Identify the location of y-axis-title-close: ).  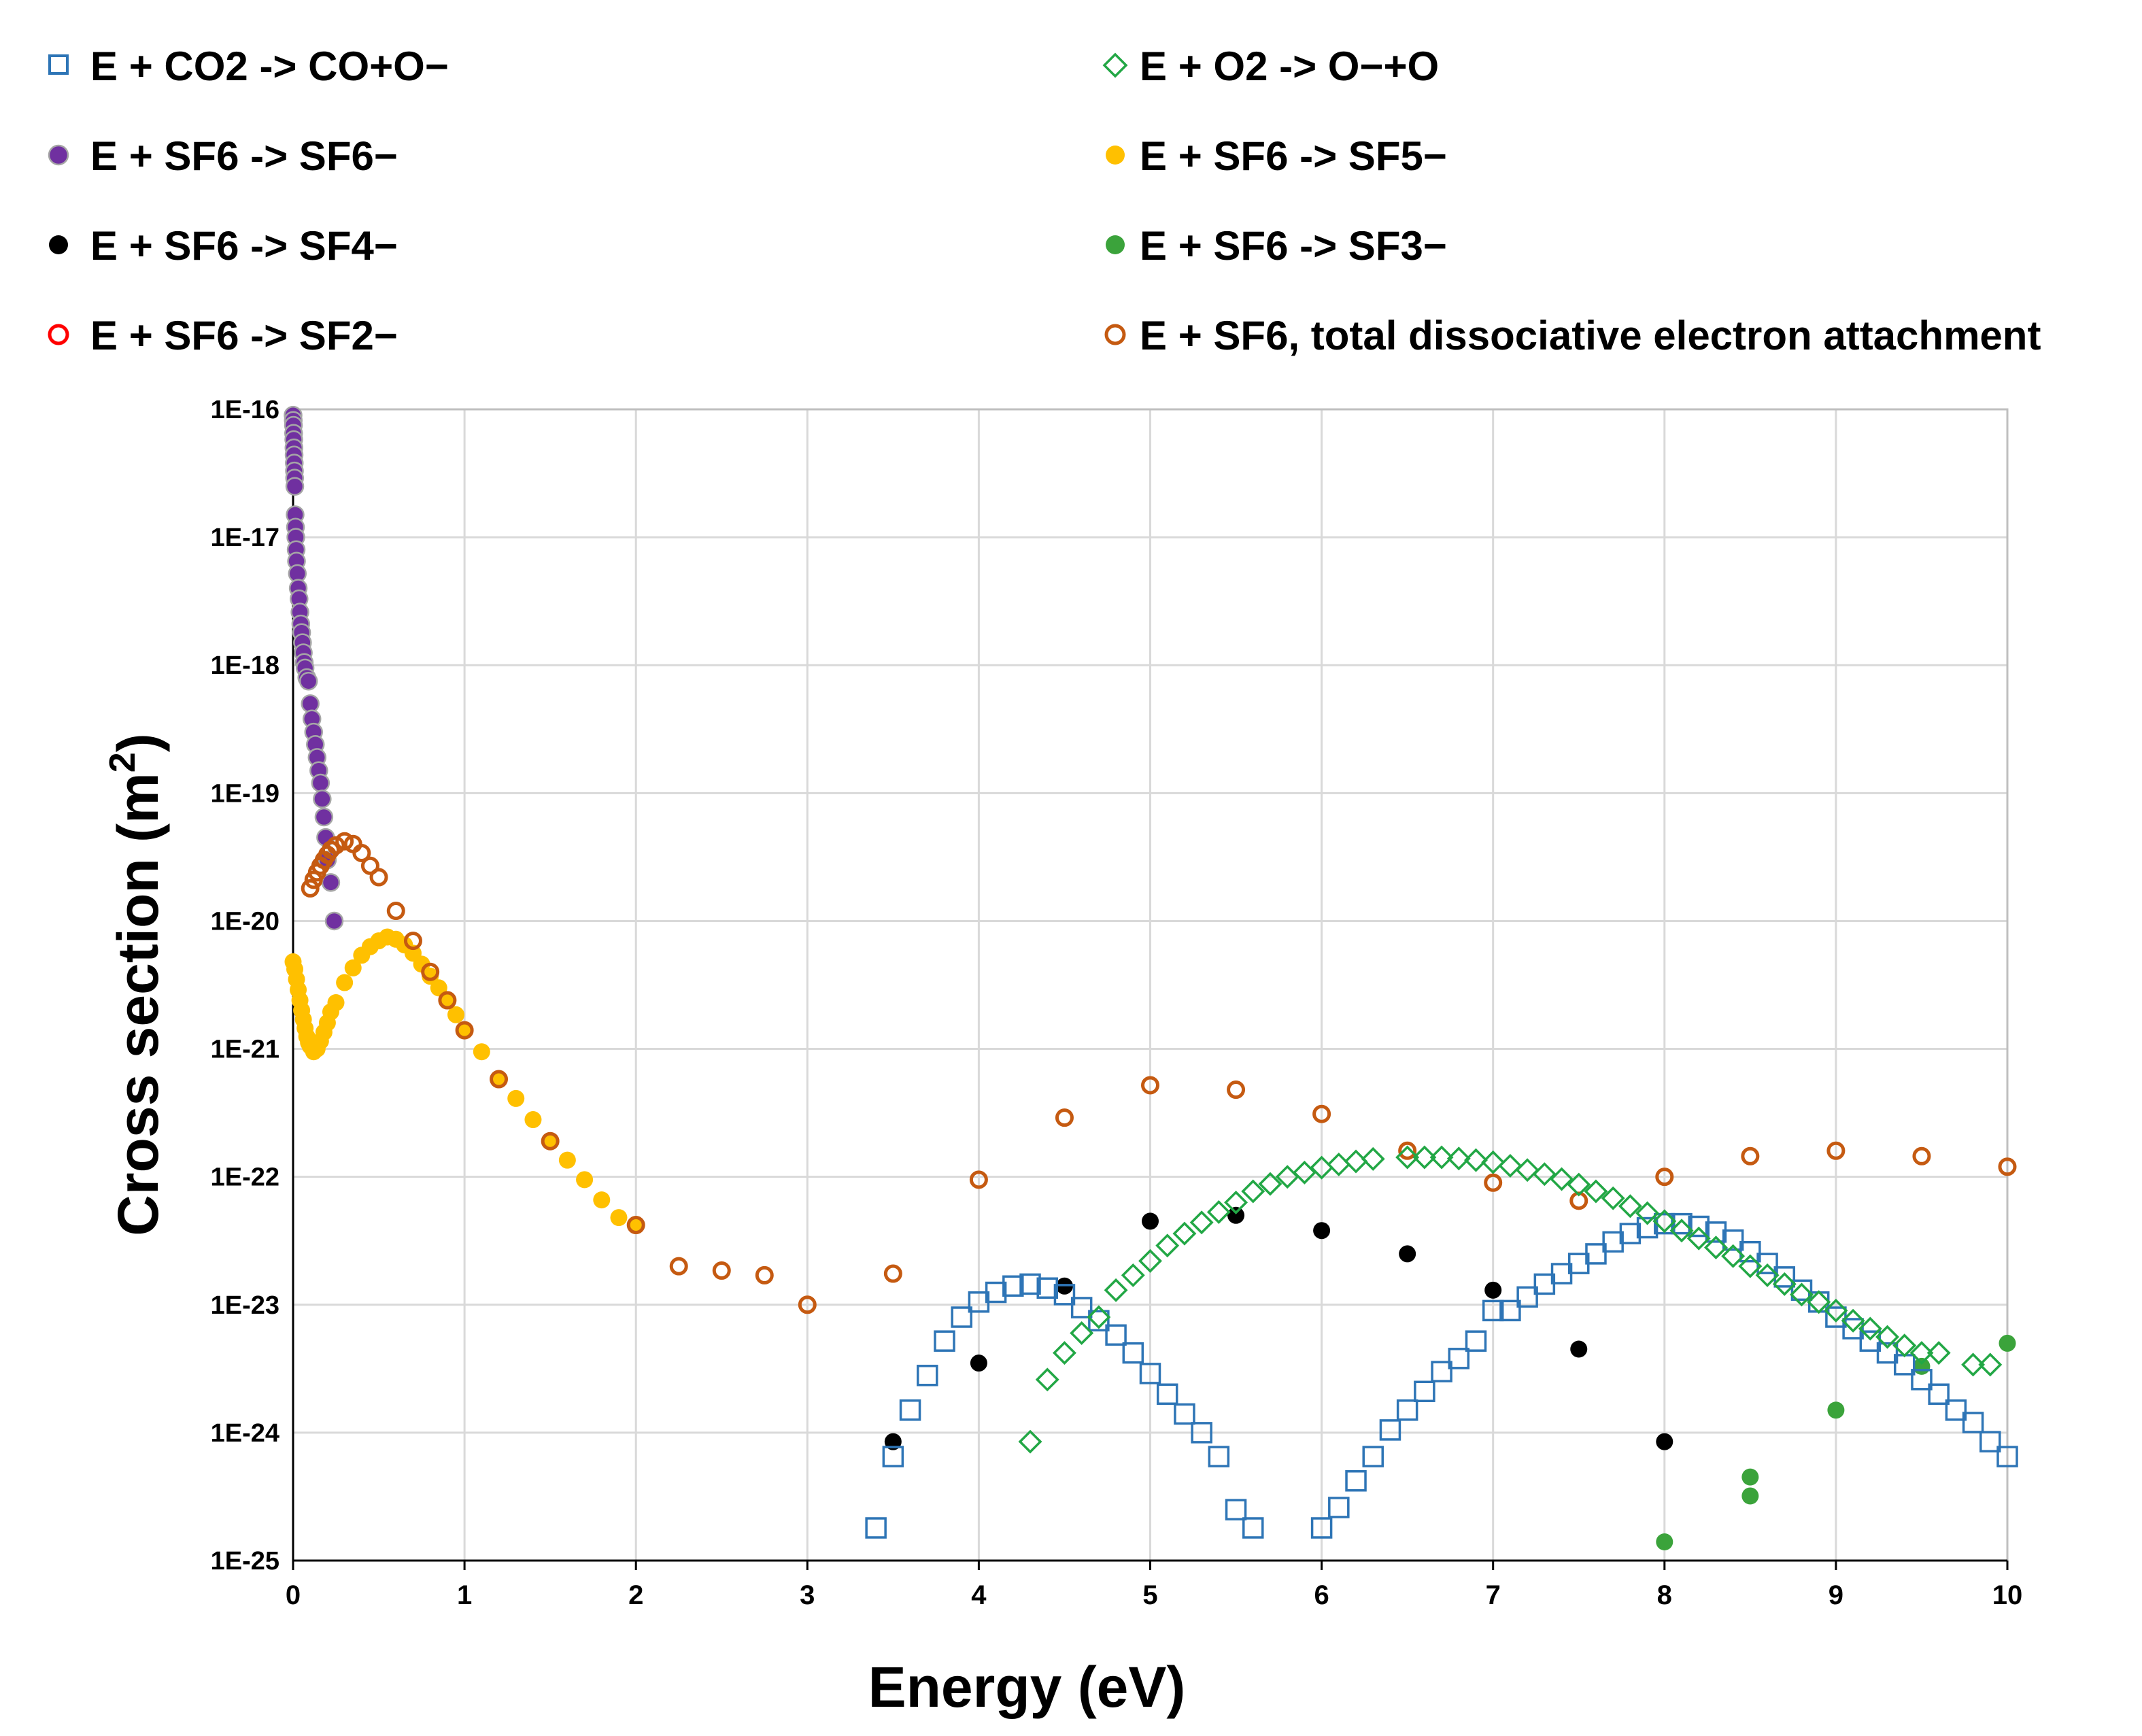
(138, 742).